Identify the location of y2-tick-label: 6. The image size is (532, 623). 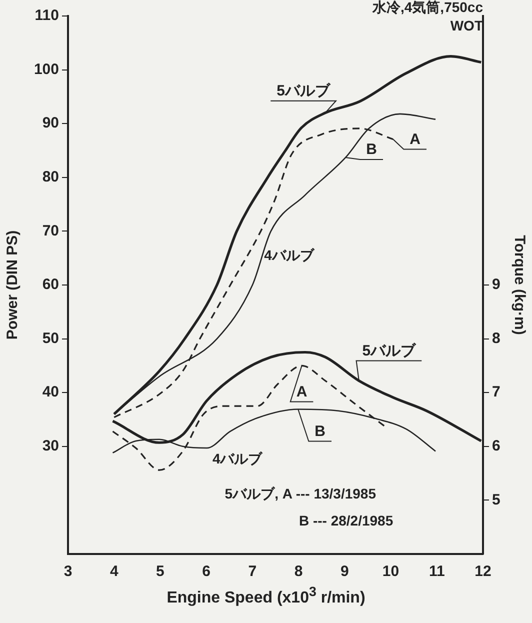
(496, 446).